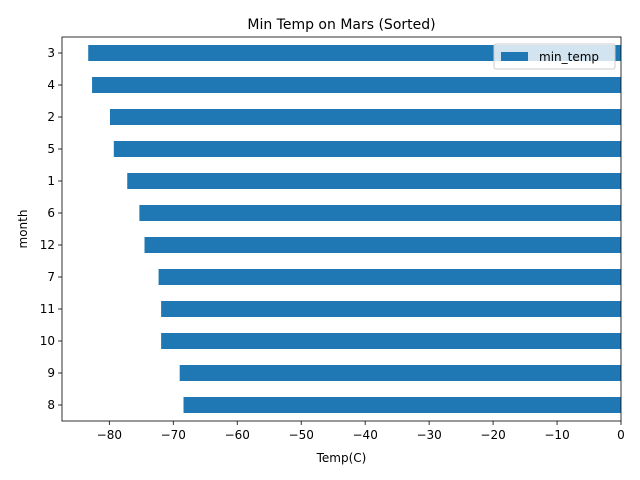  Describe the element at coordinates (341, 25) in the screenshot. I see `chart-title: Min Temp on Mars (Sorted)` at that location.